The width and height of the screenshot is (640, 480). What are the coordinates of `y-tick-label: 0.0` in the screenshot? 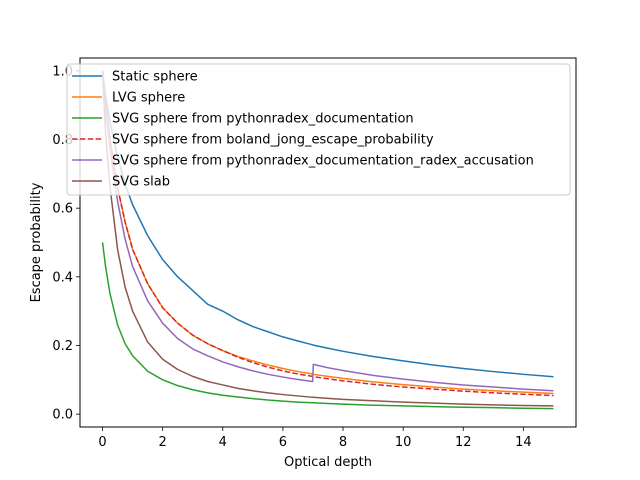 It's located at (62, 415).